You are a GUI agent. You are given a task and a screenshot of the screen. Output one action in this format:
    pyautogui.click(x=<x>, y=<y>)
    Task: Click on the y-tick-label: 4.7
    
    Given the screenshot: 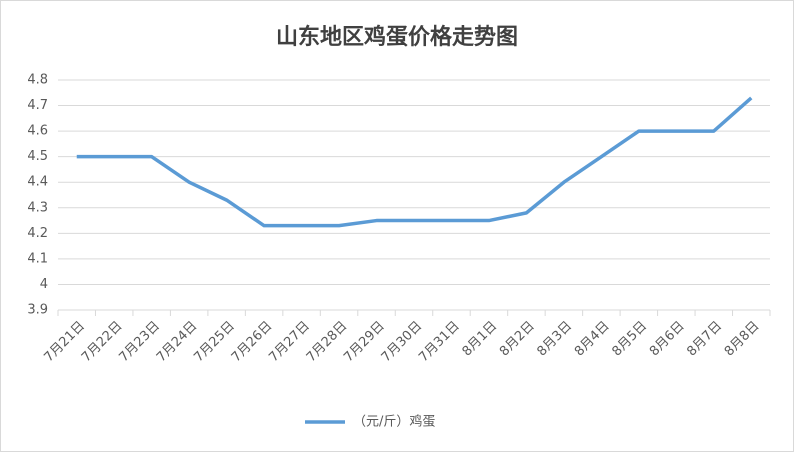 What is the action you would take?
    pyautogui.click(x=37, y=105)
    